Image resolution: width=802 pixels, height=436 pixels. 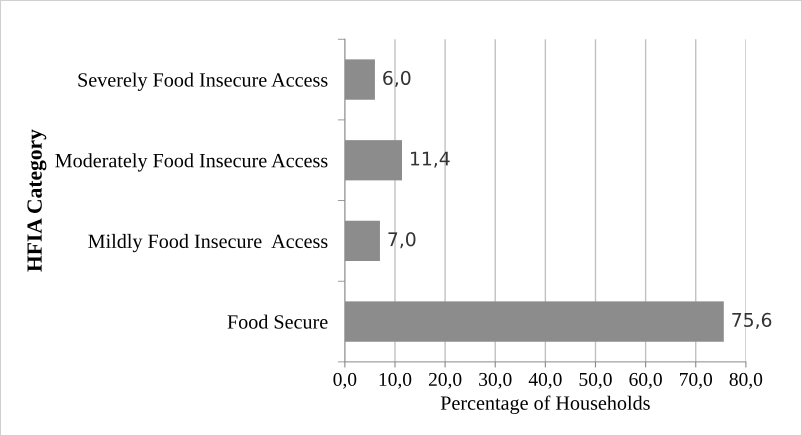 I want to click on data-label: 7,0, so click(x=402, y=240).